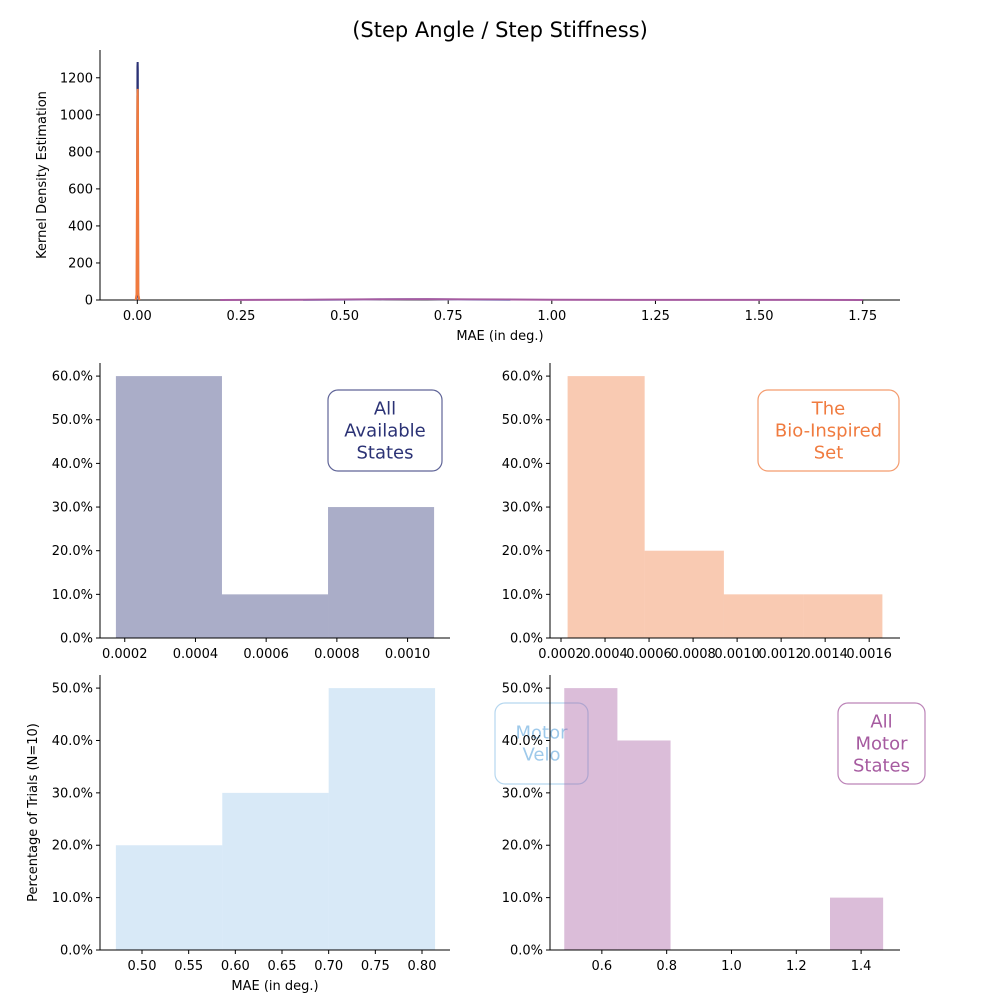 This screenshot has width=1000, height=1000. Describe the element at coordinates (655, 316) in the screenshot. I see `x-tick-label: 1.25` at that location.